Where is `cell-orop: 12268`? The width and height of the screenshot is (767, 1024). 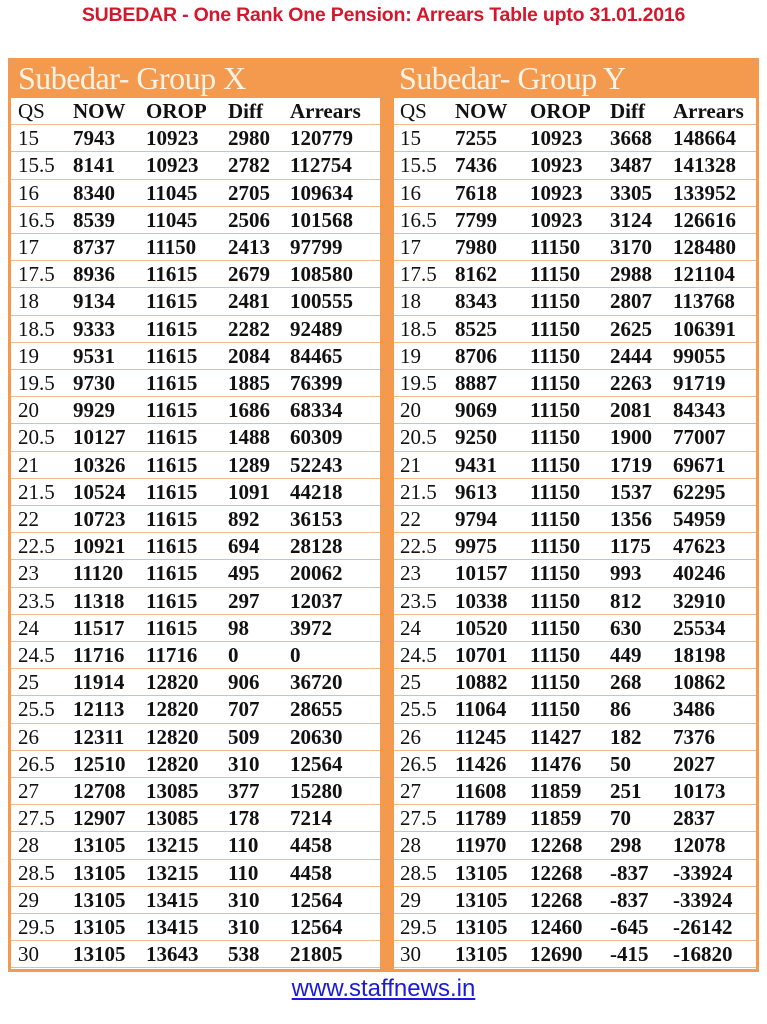
cell-orop: 12268 is located at coordinates (556, 899).